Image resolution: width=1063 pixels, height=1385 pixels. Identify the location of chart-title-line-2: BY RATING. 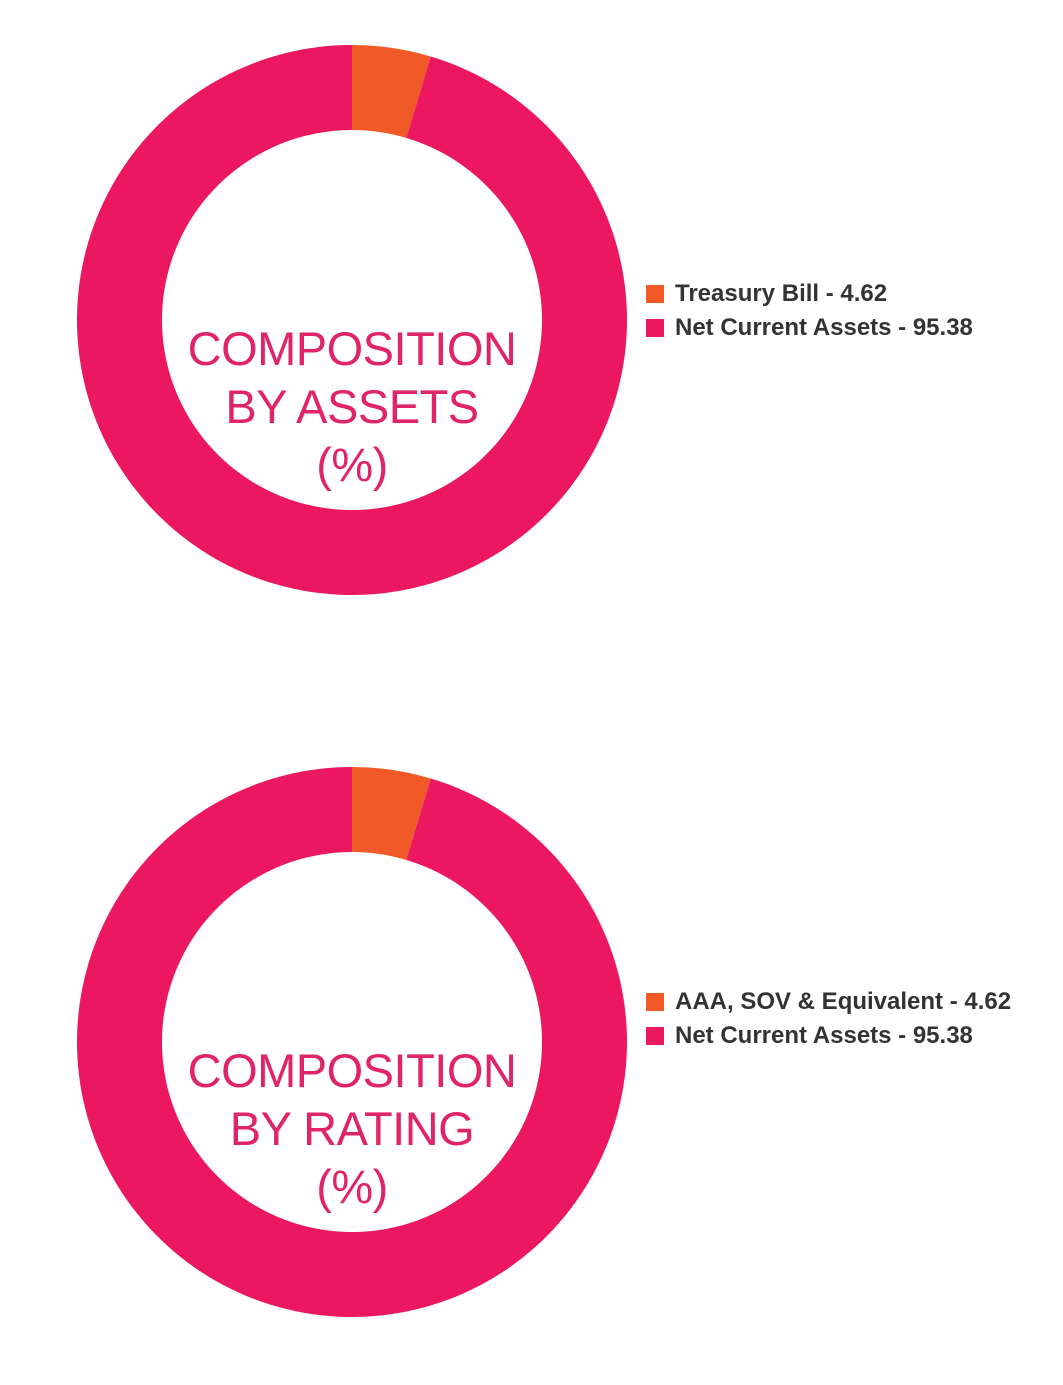
(352, 1128).